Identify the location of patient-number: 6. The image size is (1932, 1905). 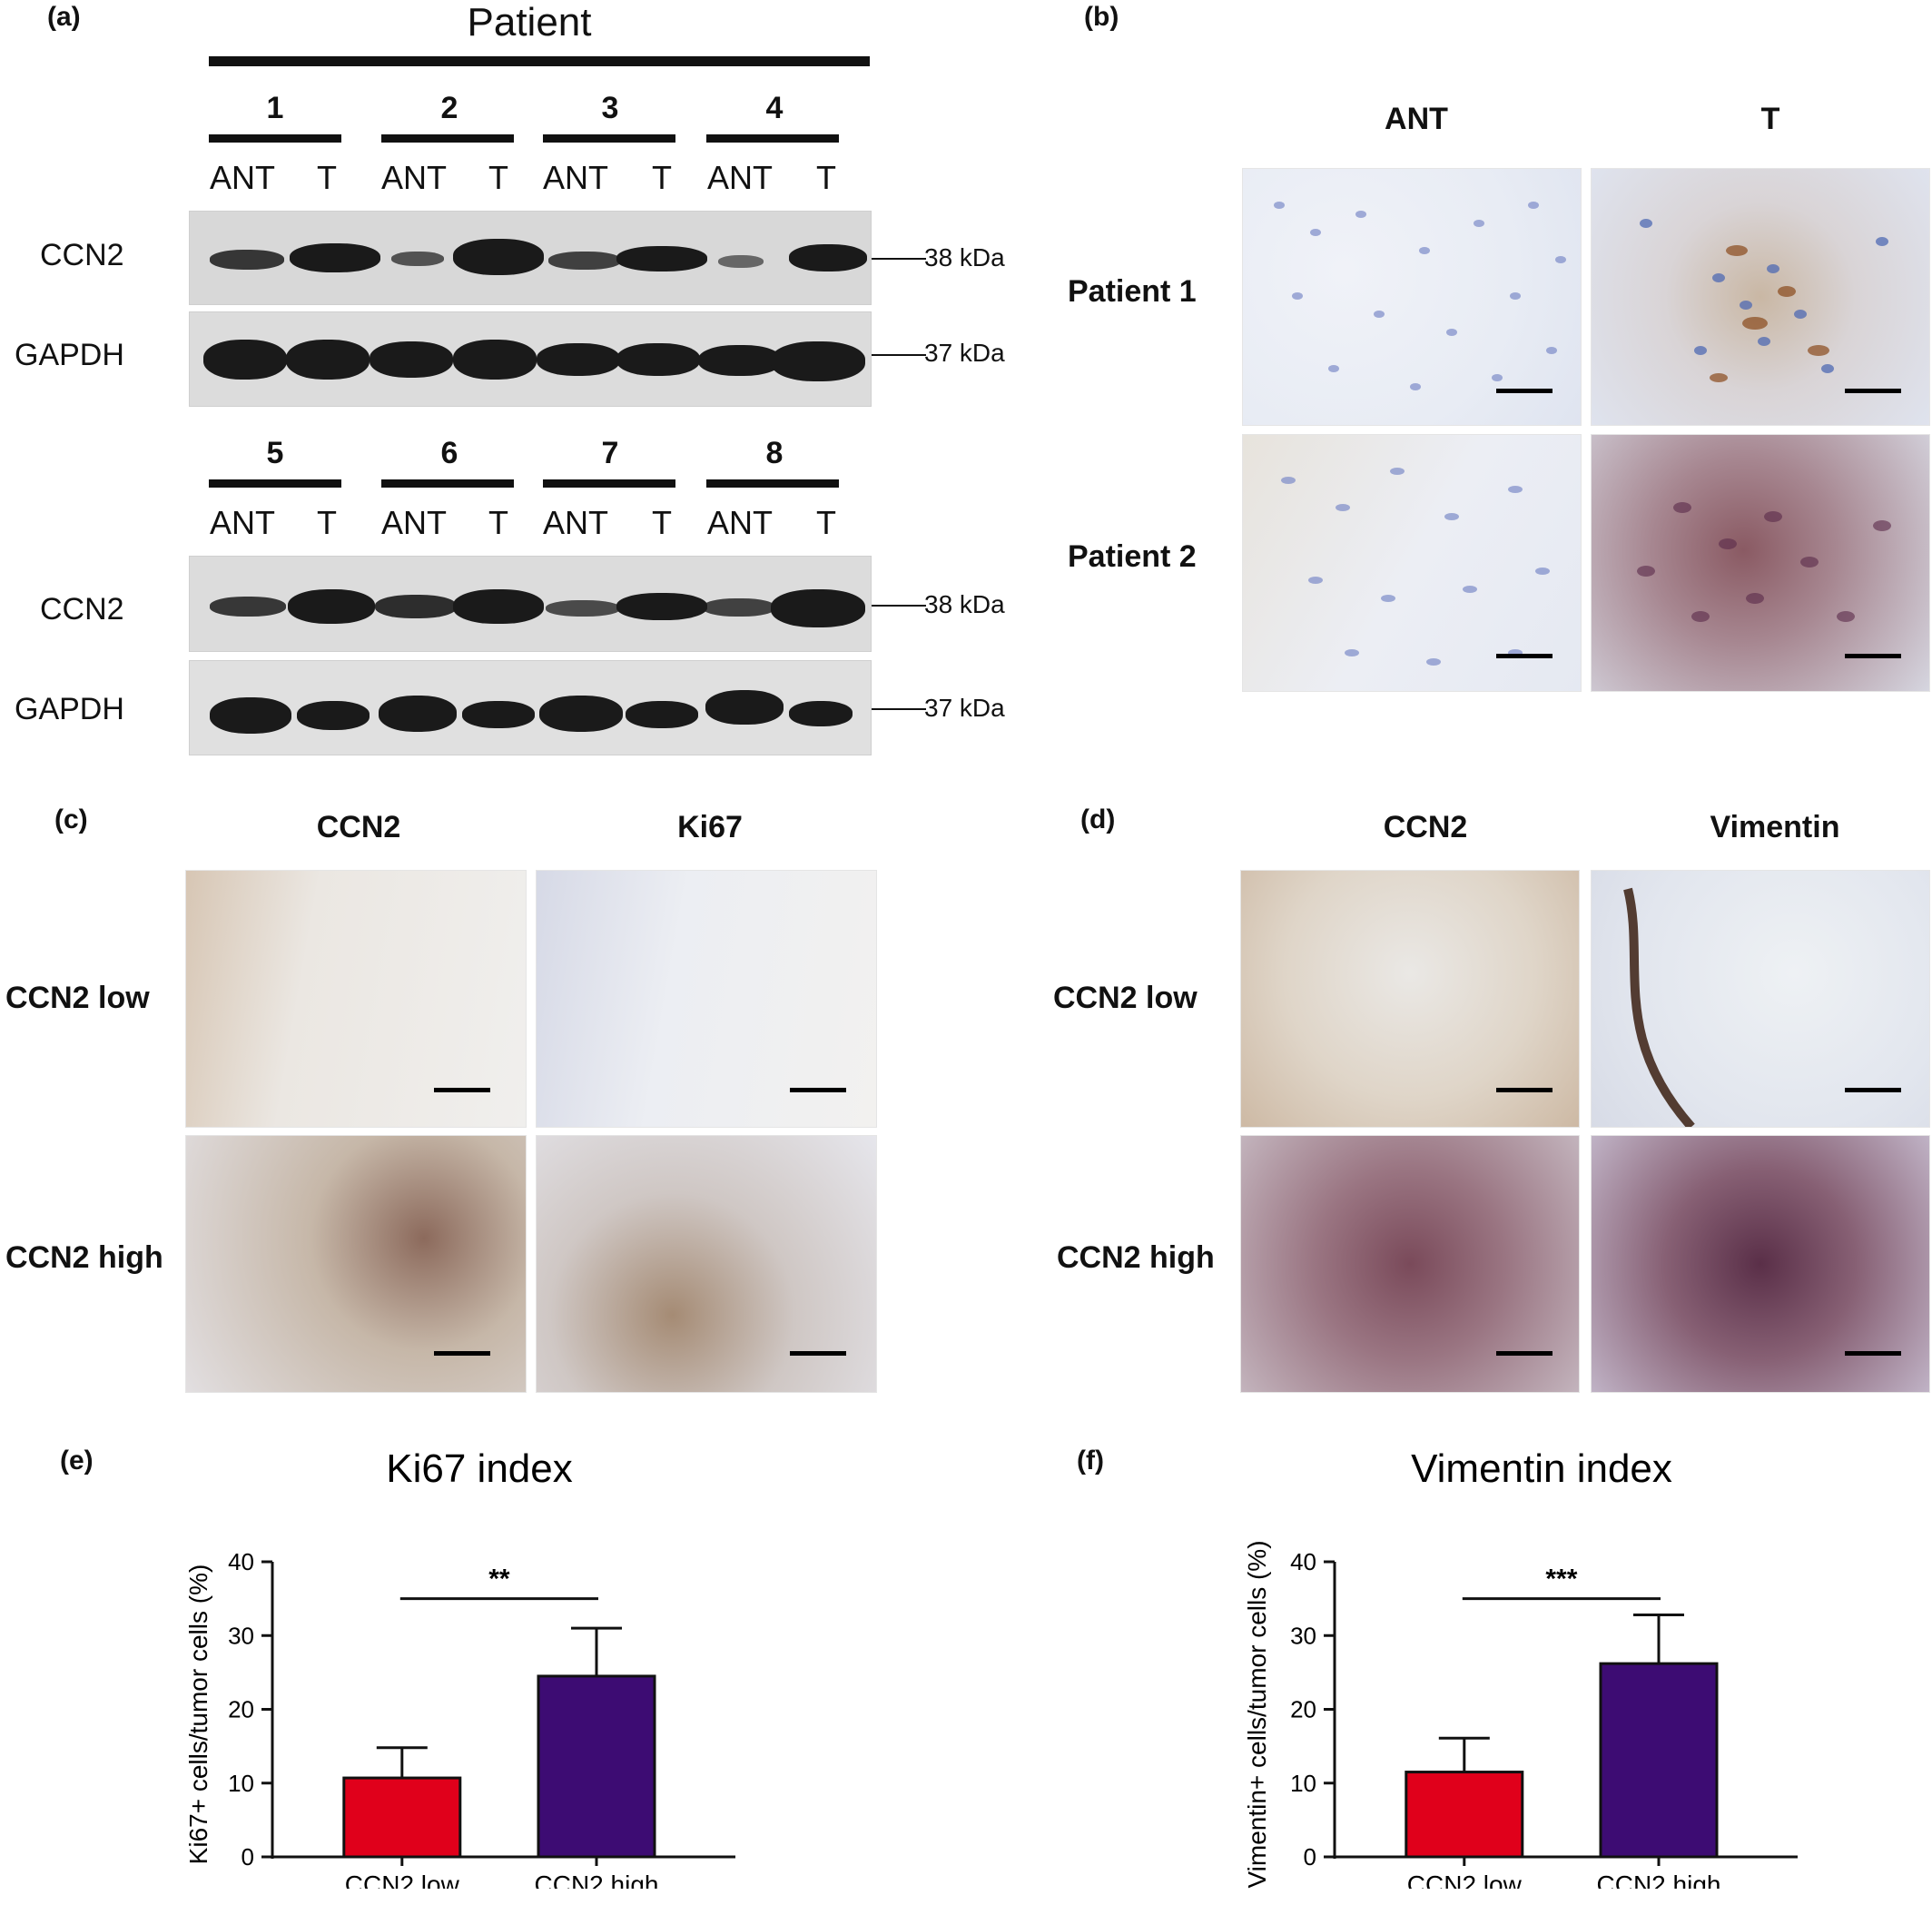
(449, 453).